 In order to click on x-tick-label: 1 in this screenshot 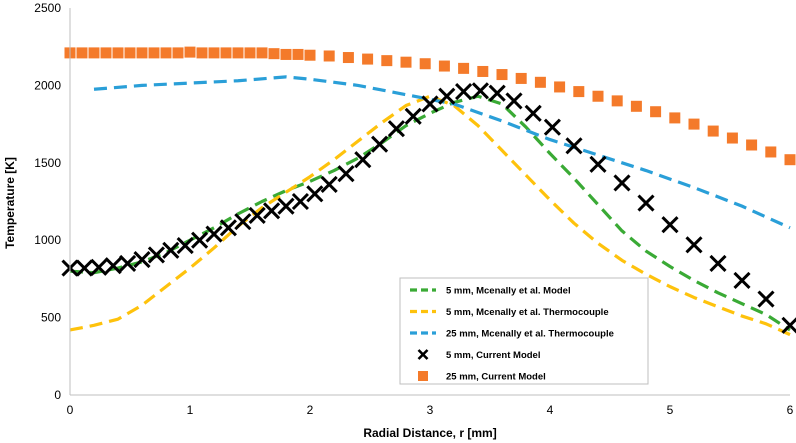, I will do `click(190, 410)`.